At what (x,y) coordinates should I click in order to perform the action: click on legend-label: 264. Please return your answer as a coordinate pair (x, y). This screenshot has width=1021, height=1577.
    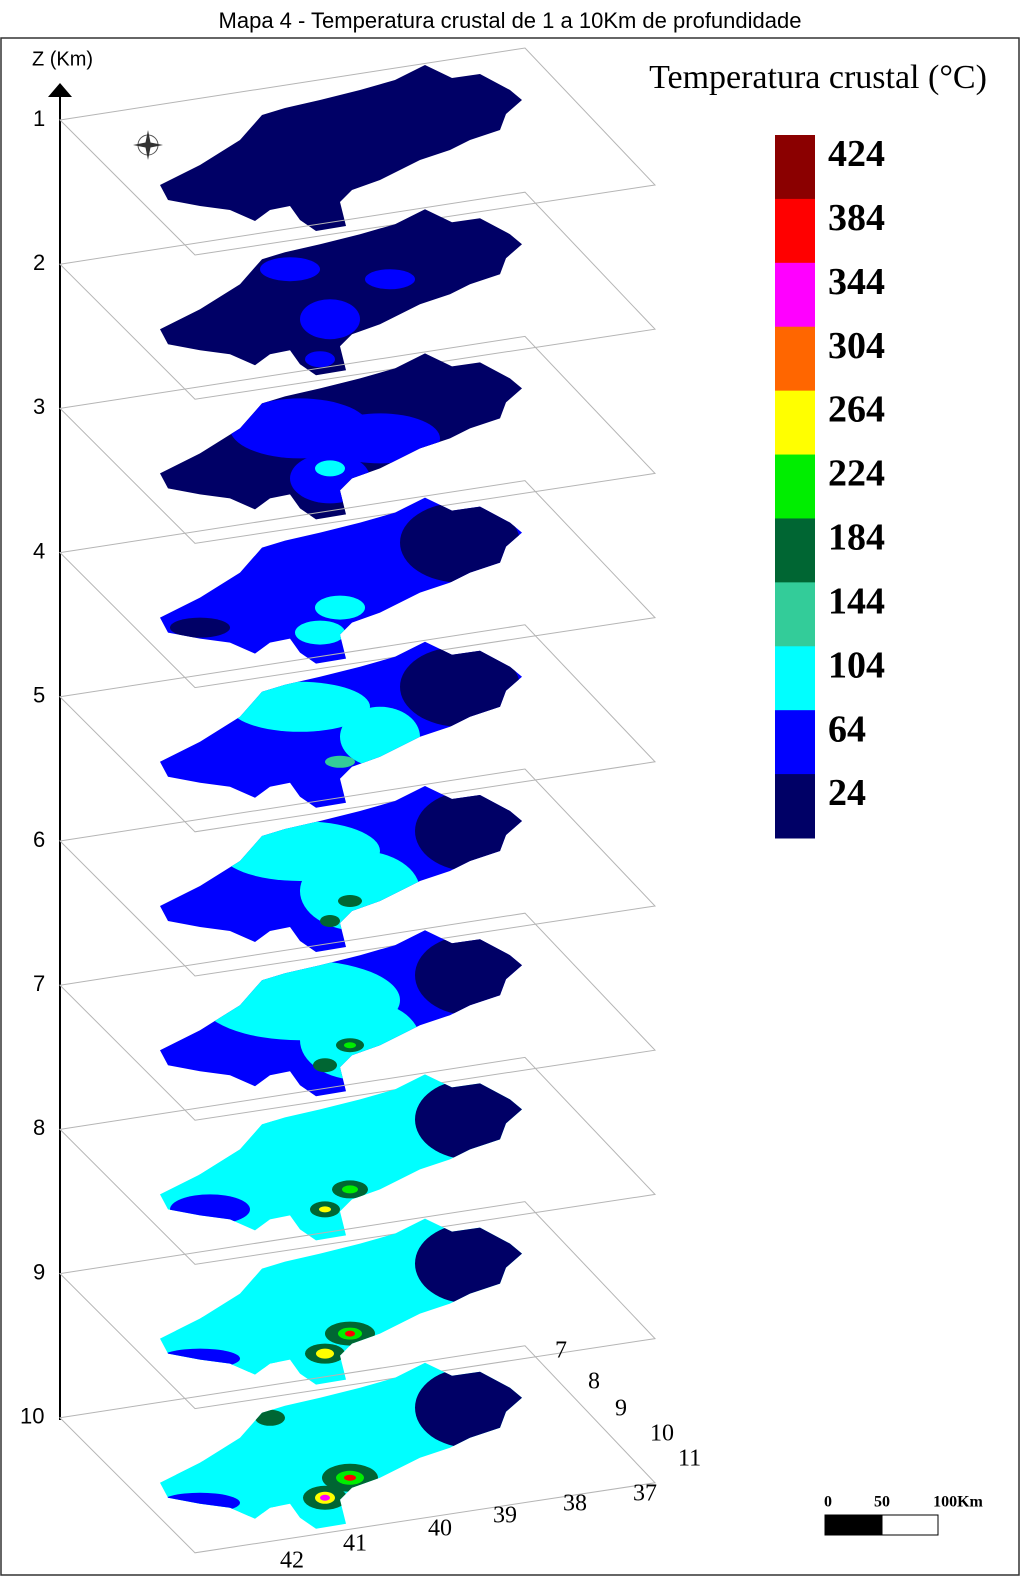
    Looking at the image, I should click on (856, 410).